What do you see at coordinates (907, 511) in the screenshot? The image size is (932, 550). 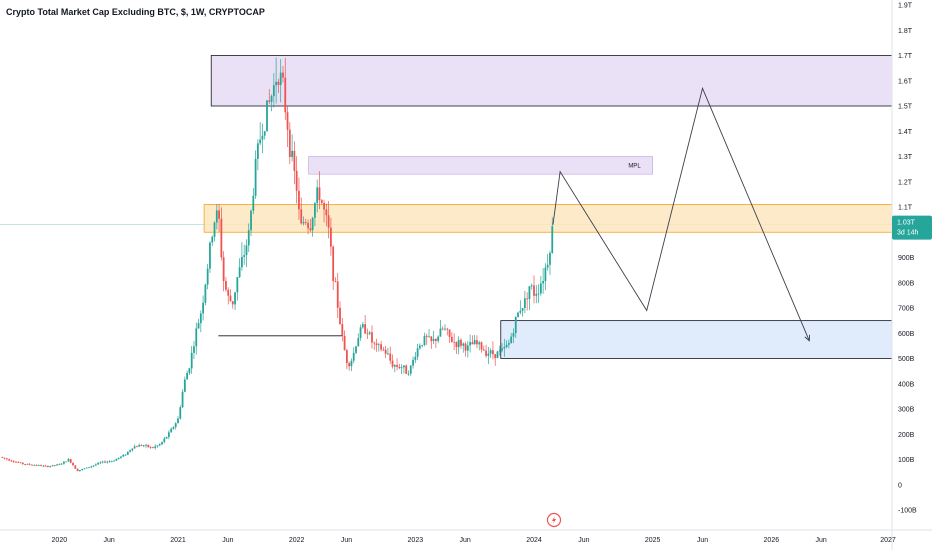 I see `y-tick-label: -100B` at bounding box center [907, 511].